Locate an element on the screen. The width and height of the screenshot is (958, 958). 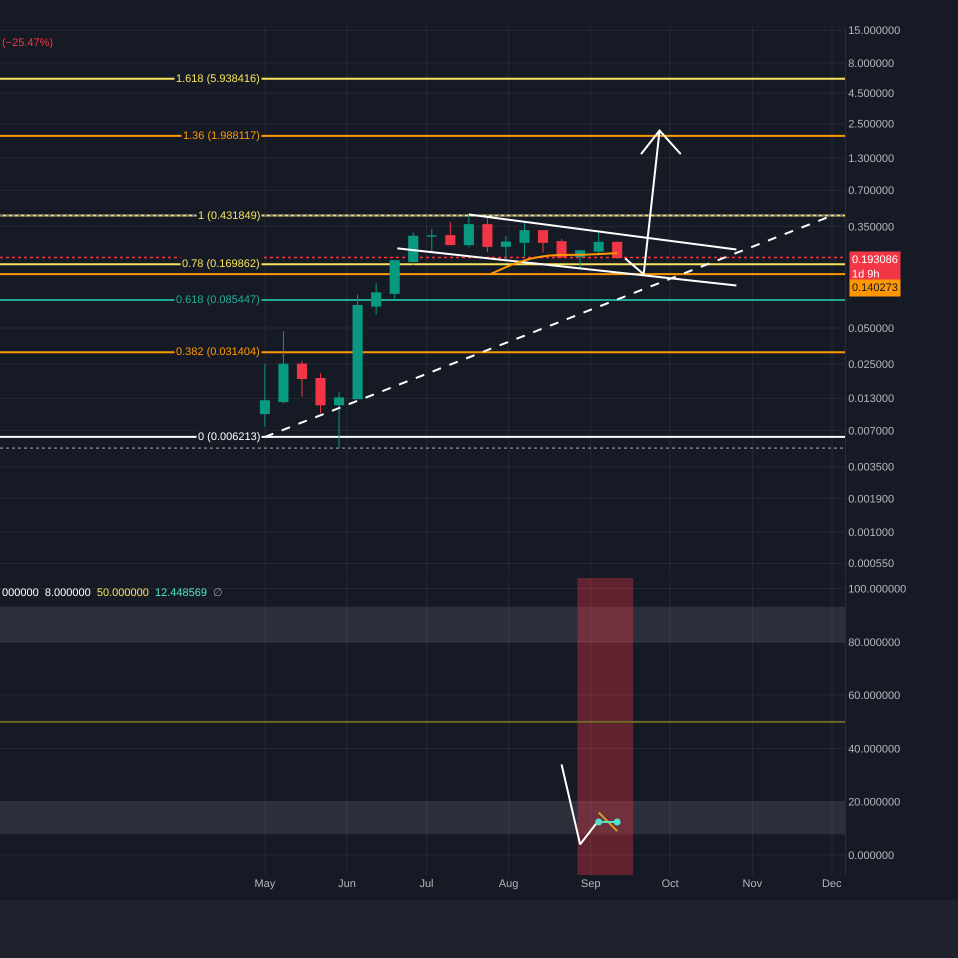
annotation: 000000 is located at coordinates (20, 593).